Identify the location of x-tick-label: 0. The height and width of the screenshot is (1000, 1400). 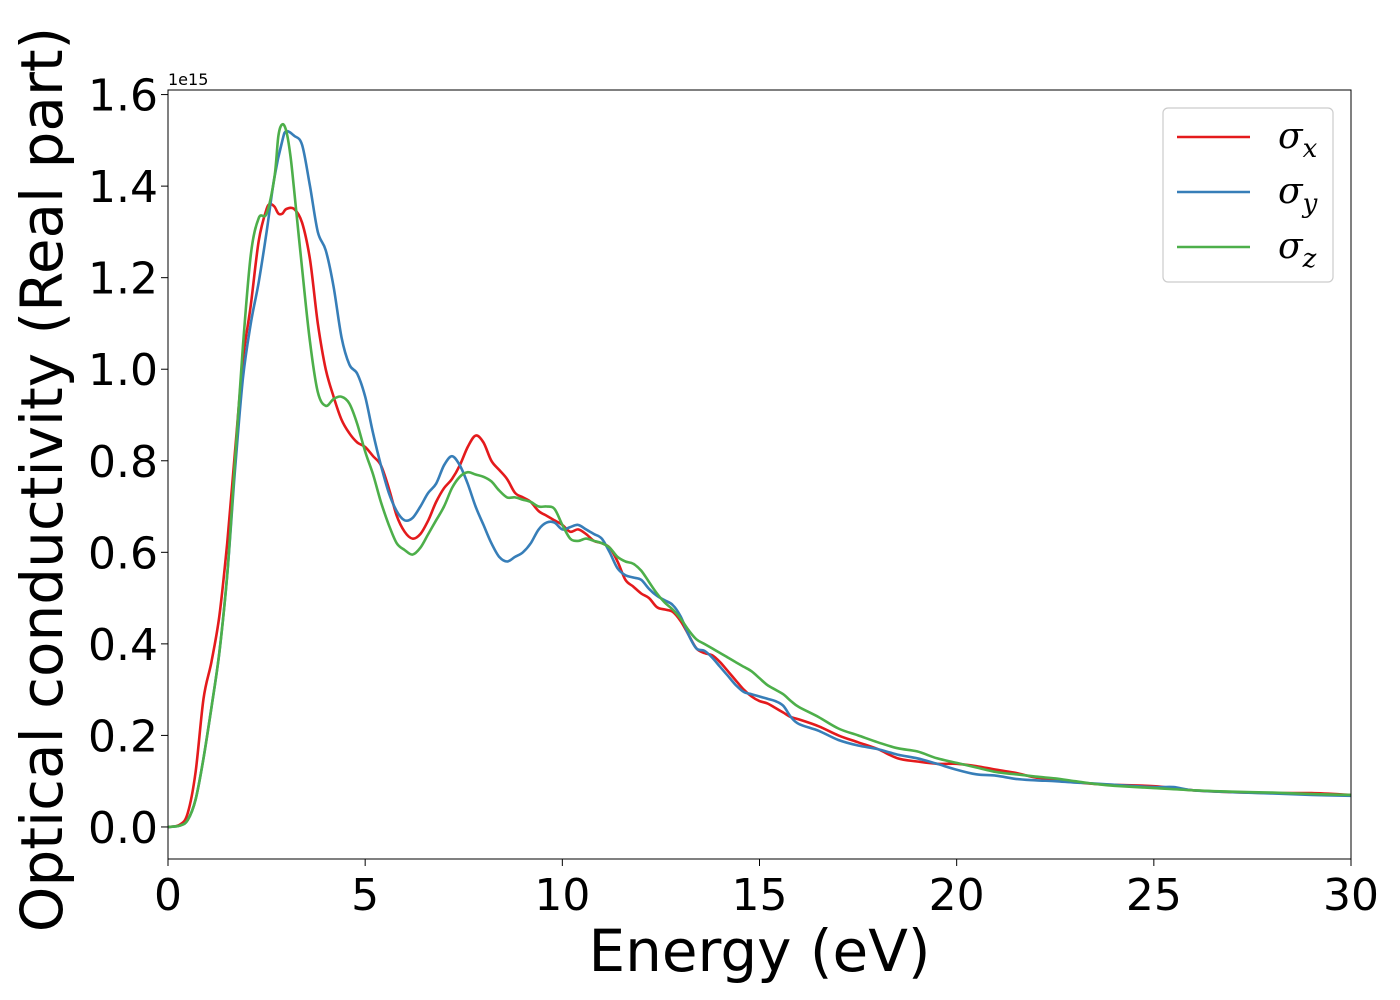
(168, 895).